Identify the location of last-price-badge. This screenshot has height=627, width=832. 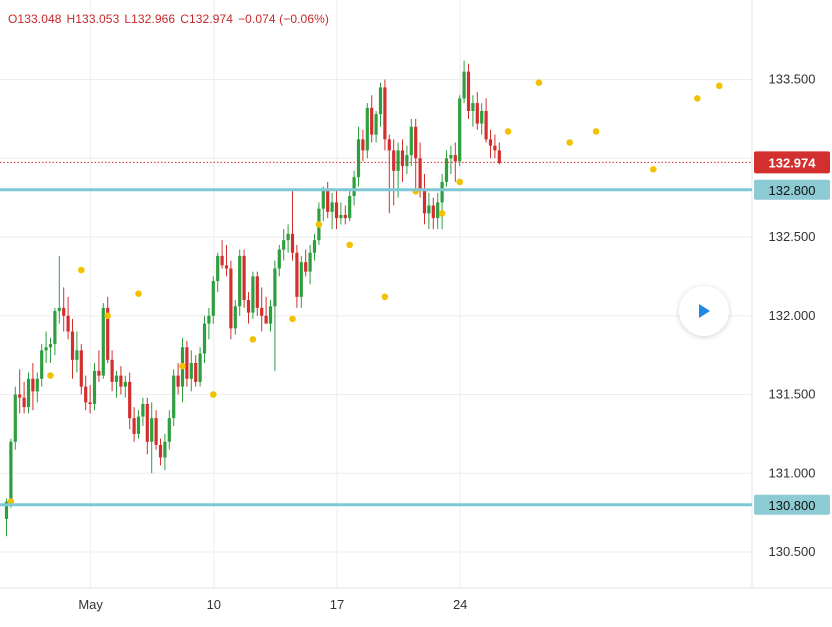
(792, 162).